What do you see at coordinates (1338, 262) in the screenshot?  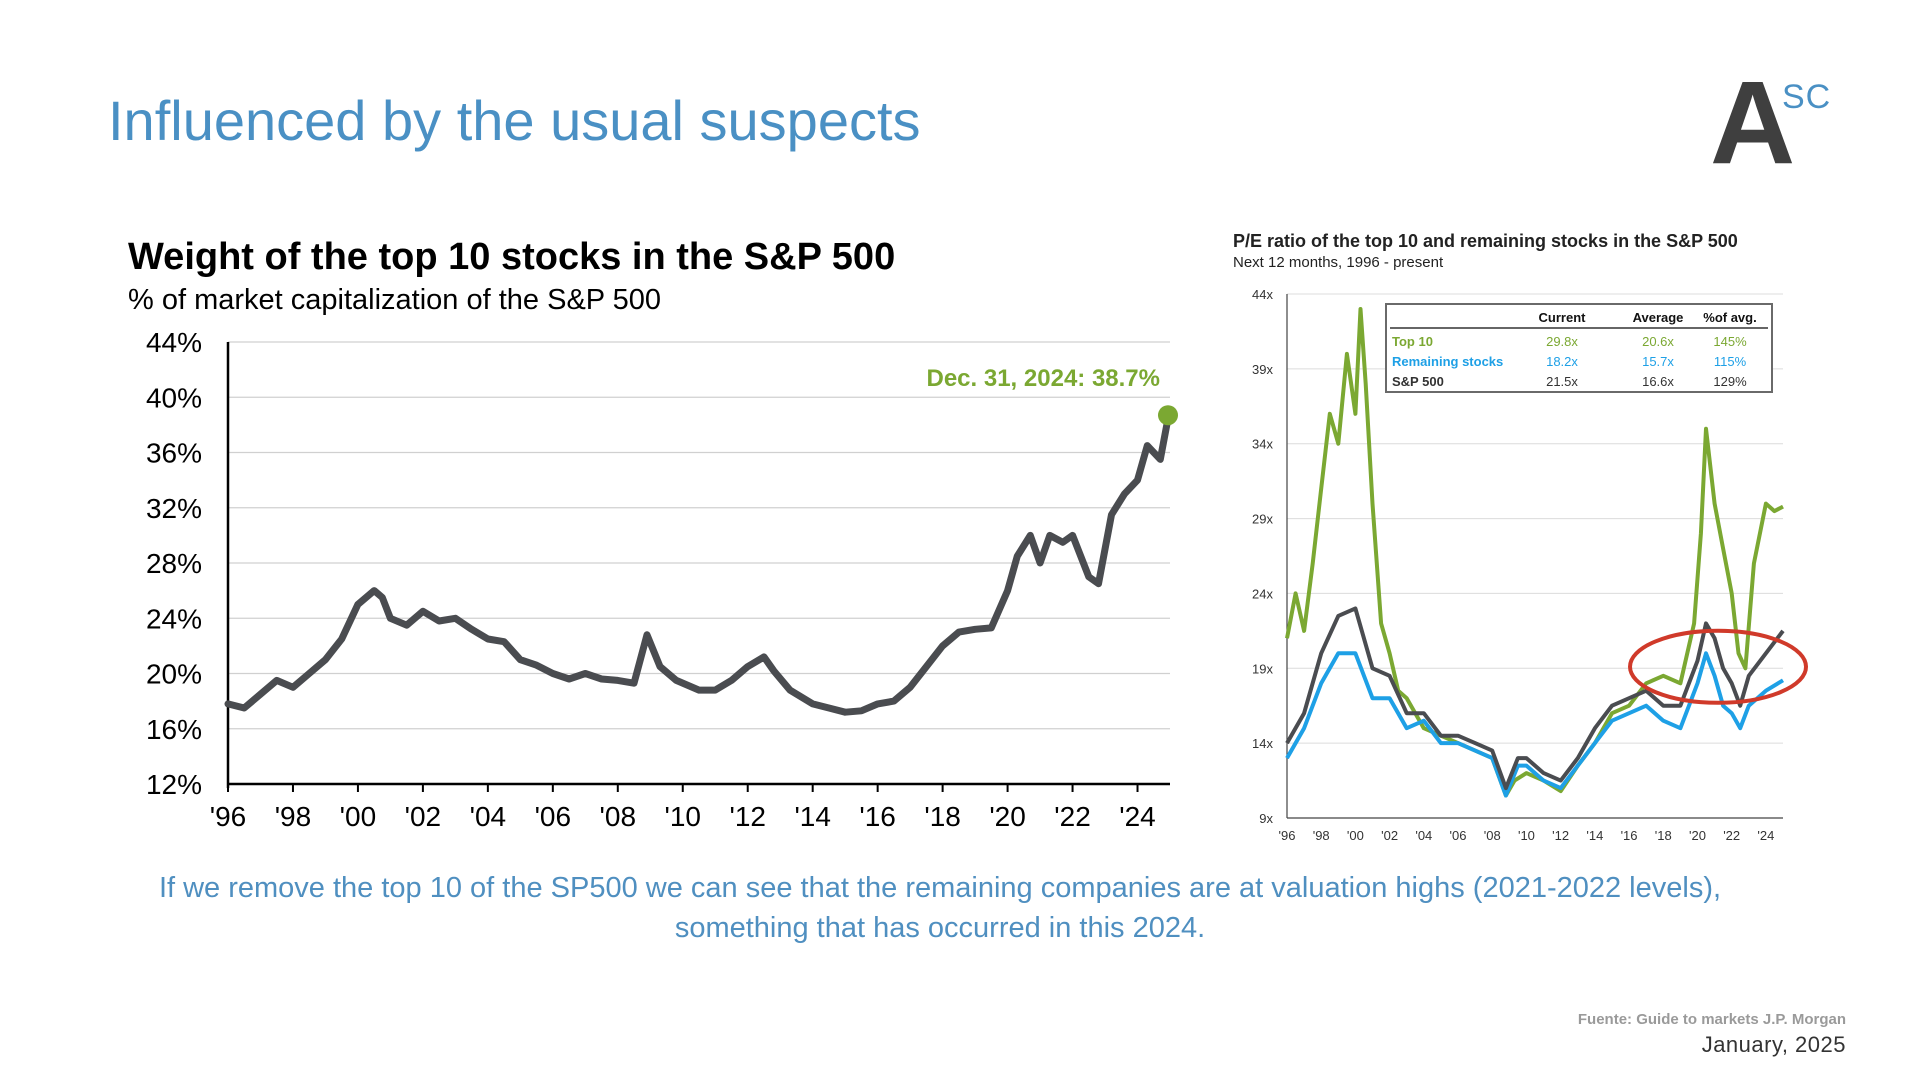 I see `pe-chart-subtitle: Next 12 months, 1996 - present` at bounding box center [1338, 262].